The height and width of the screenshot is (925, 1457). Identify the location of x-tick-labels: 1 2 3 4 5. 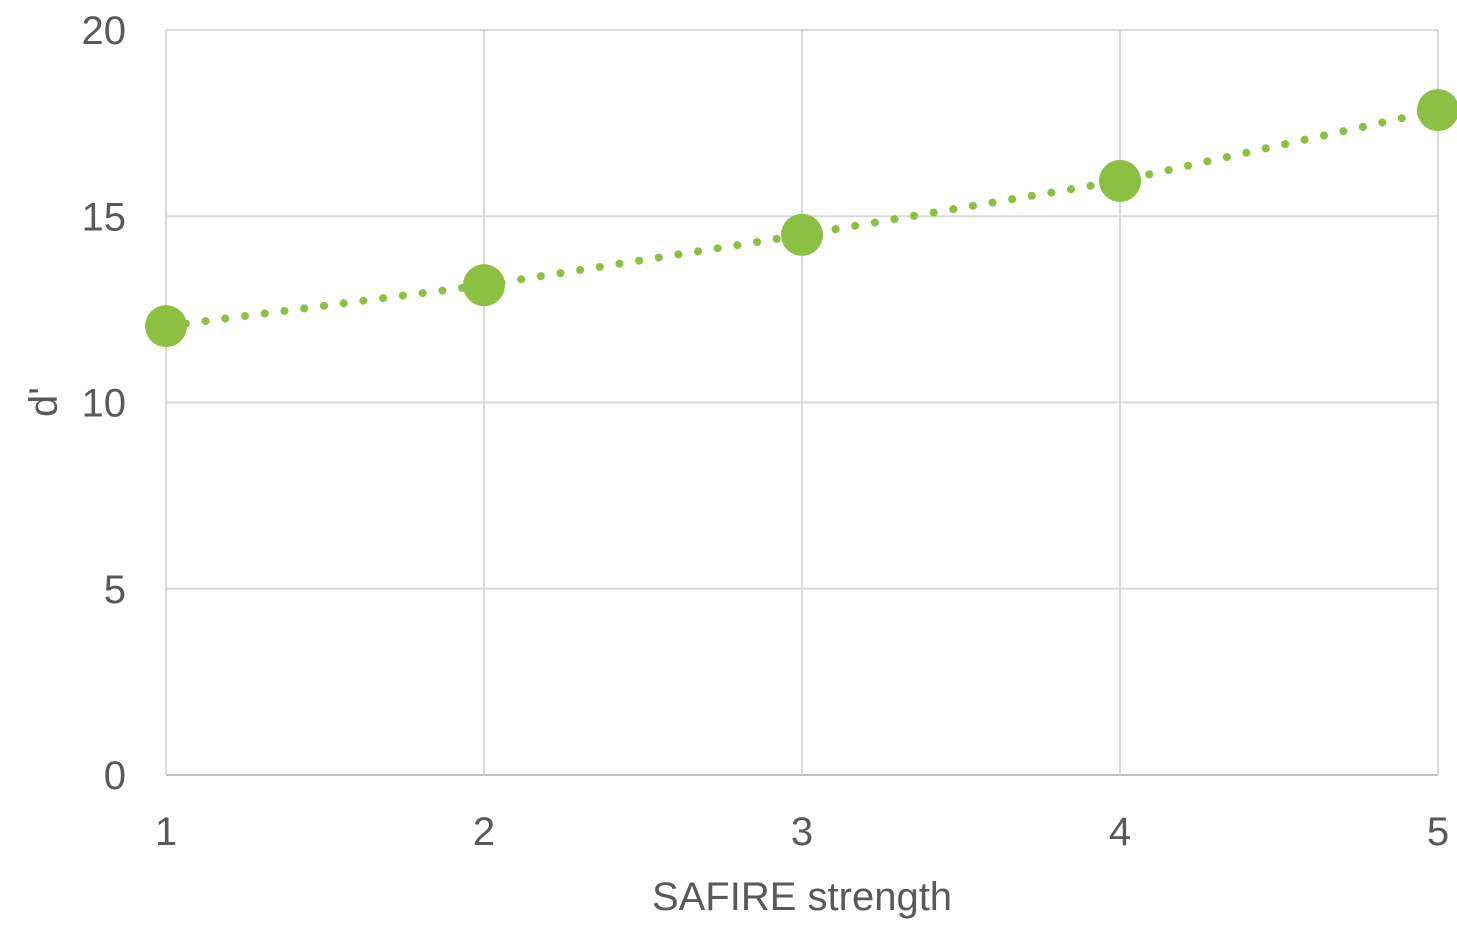
(802, 832).